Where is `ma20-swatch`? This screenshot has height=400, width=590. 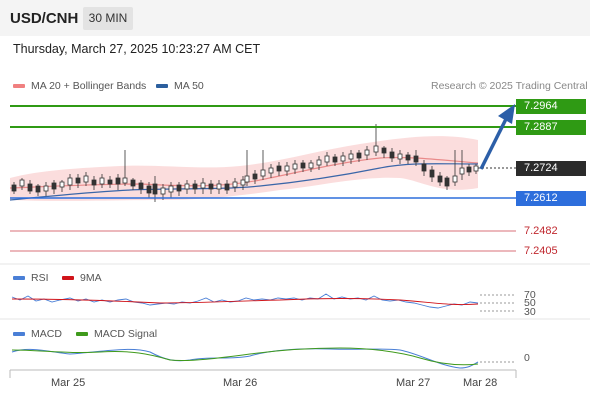
ma20-swatch is located at coordinates (19, 86).